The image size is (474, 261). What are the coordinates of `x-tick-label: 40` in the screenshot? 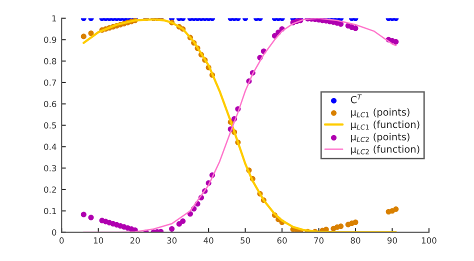 It's located at (209, 240).